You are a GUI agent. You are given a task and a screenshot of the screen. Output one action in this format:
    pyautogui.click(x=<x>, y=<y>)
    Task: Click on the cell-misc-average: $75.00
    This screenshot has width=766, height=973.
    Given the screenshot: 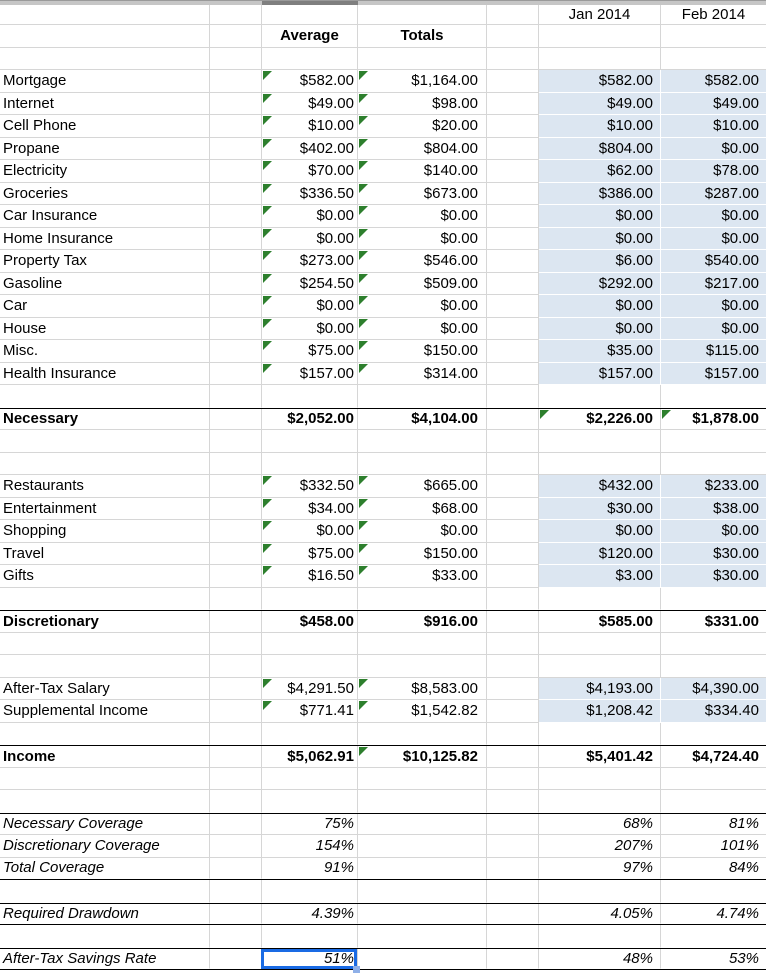 What is the action you would take?
    pyautogui.click(x=310, y=351)
    